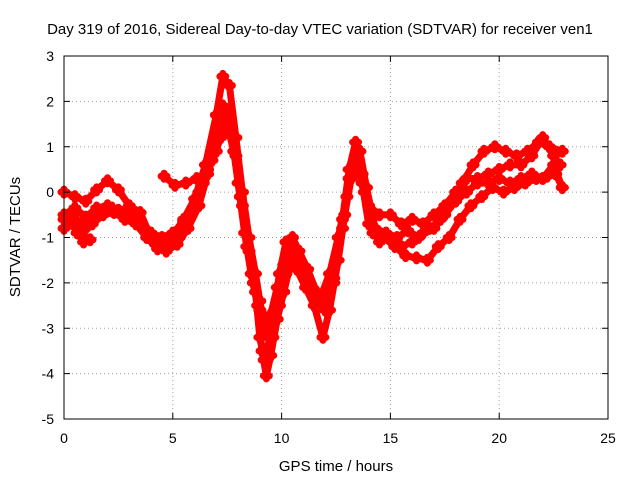  I want to click on x-tick-label: 20, so click(499, 438).